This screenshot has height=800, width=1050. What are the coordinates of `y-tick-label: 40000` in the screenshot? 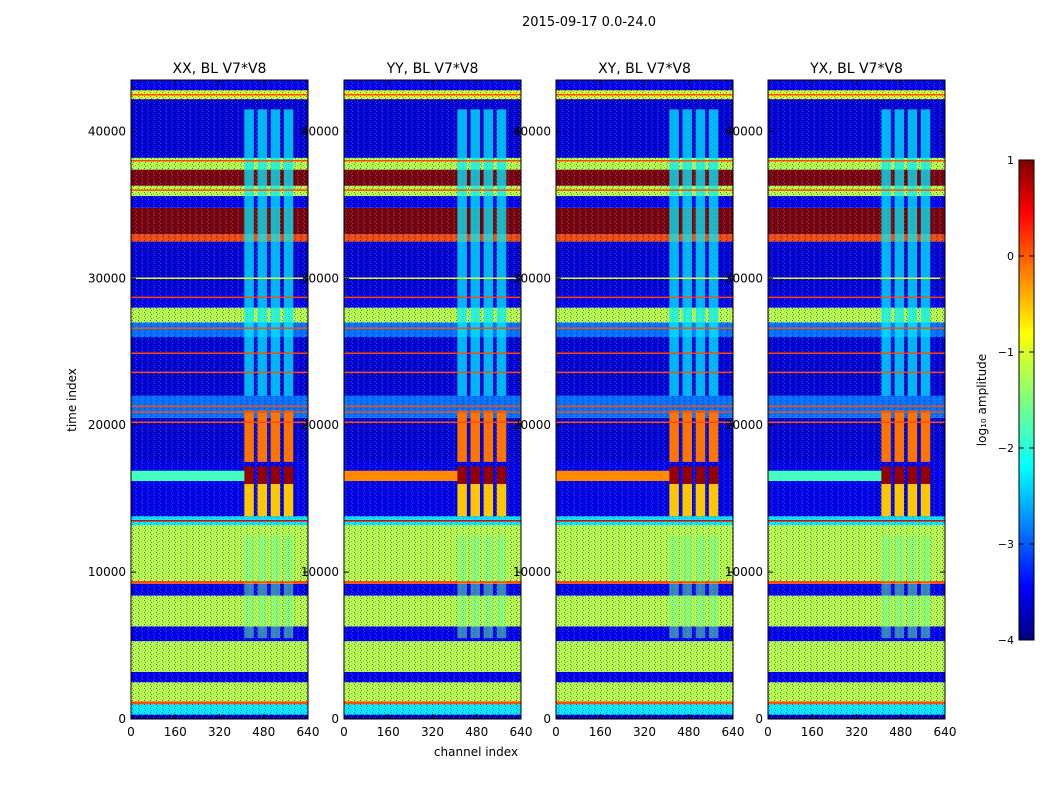 It's located at (320, 131).